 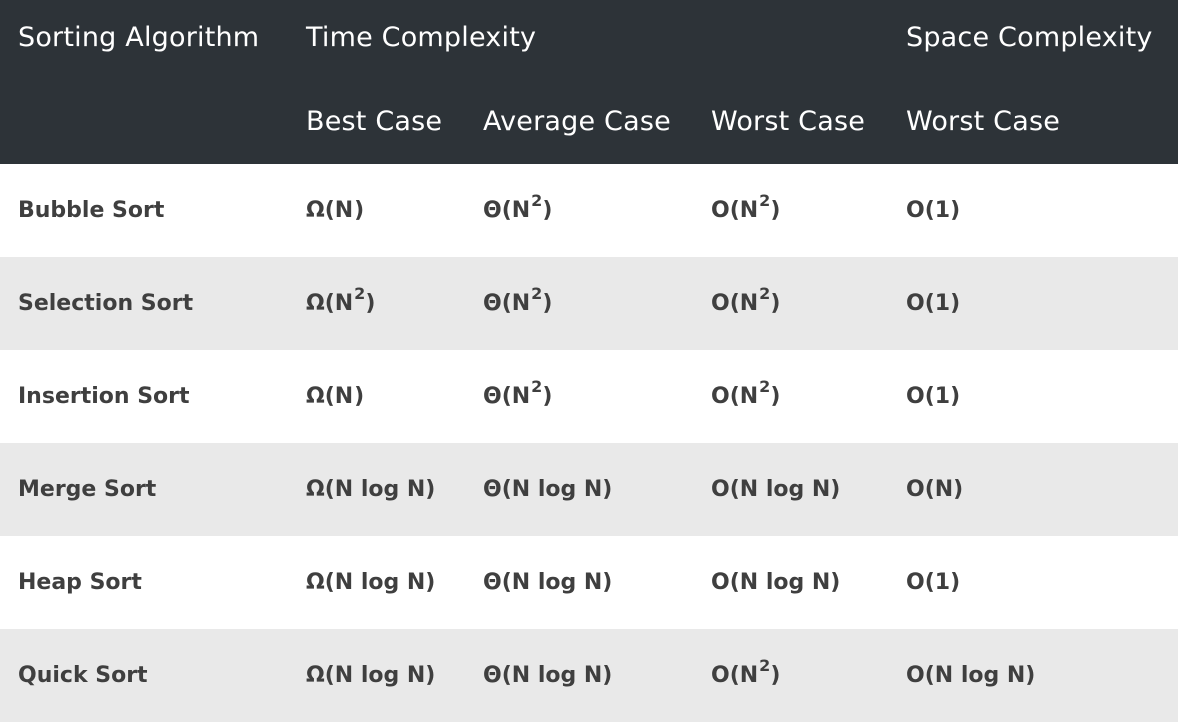 I want to click on table-row-bubble-sort: Bubble Sort Ω(N) Θ(N 2) O(N 2) O(1), so click(x=589, y=210).